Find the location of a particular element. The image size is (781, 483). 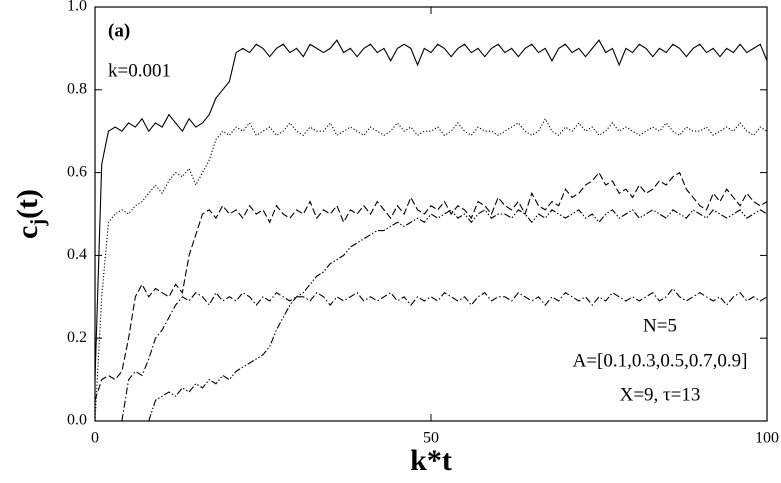

x-tick-label: 0 is located at coordinates (95, 438).